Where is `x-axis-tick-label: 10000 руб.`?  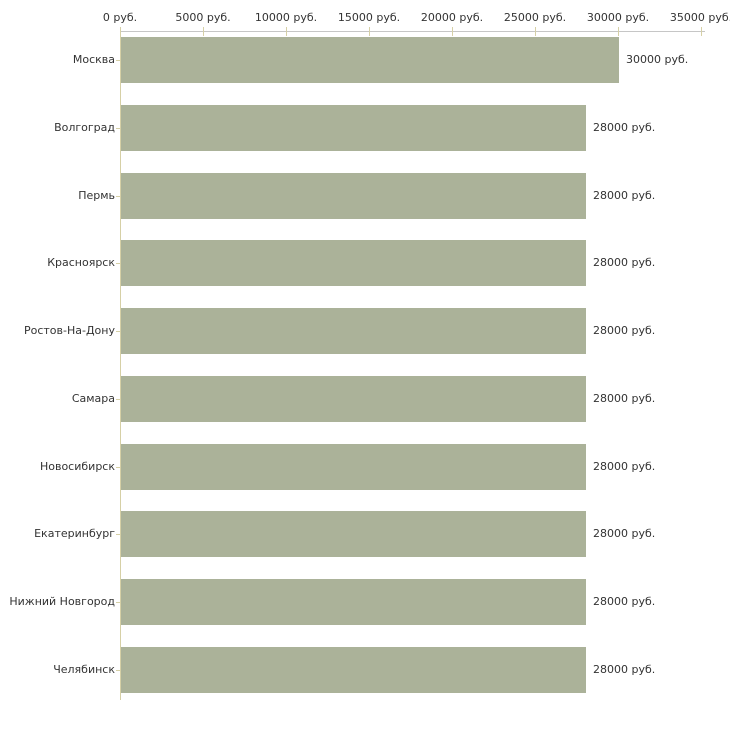 x-axis-tick-label: 10000 руб. is located at coordinates (286, 17).